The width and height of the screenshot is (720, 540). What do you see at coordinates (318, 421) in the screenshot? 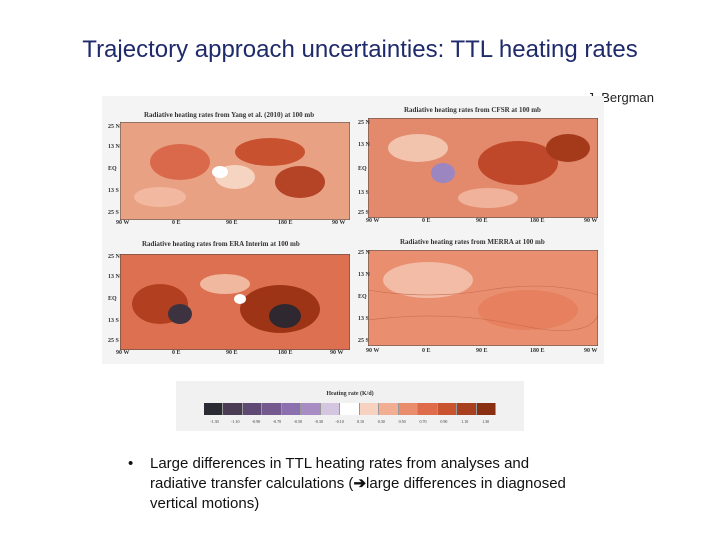
I see `colorbar-tick-label: -0.30` at bounding box center [318, 421].